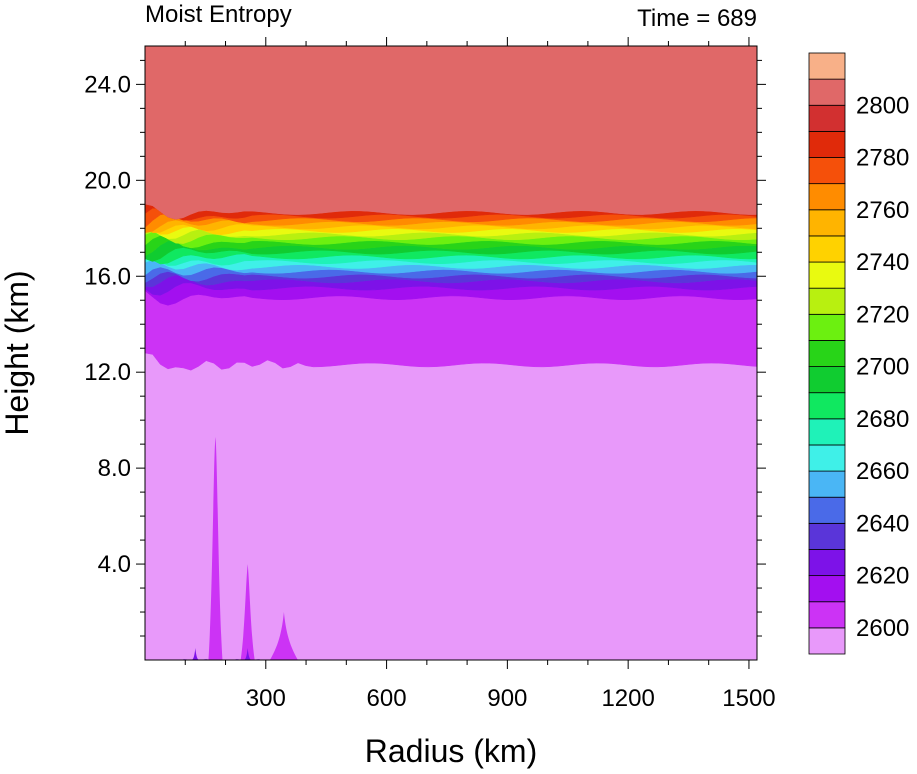  What do you see at coordinates (697, 18) in the screenshot?
I see `time-label: Time = 689` at bounding box center [697, 18].